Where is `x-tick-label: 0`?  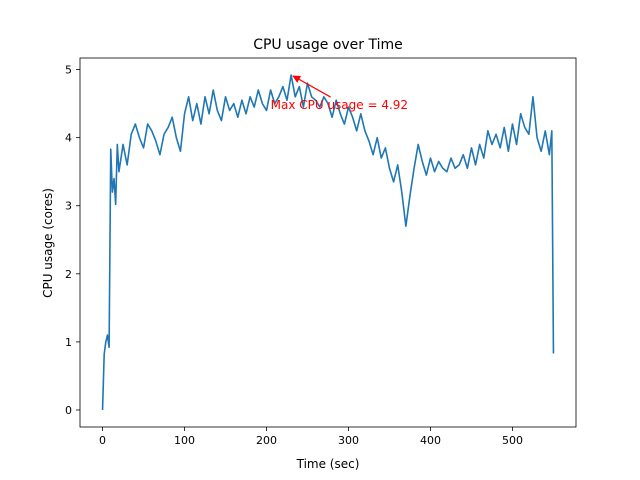
x-tick-label: 0 is located at coordinates (102, 440).